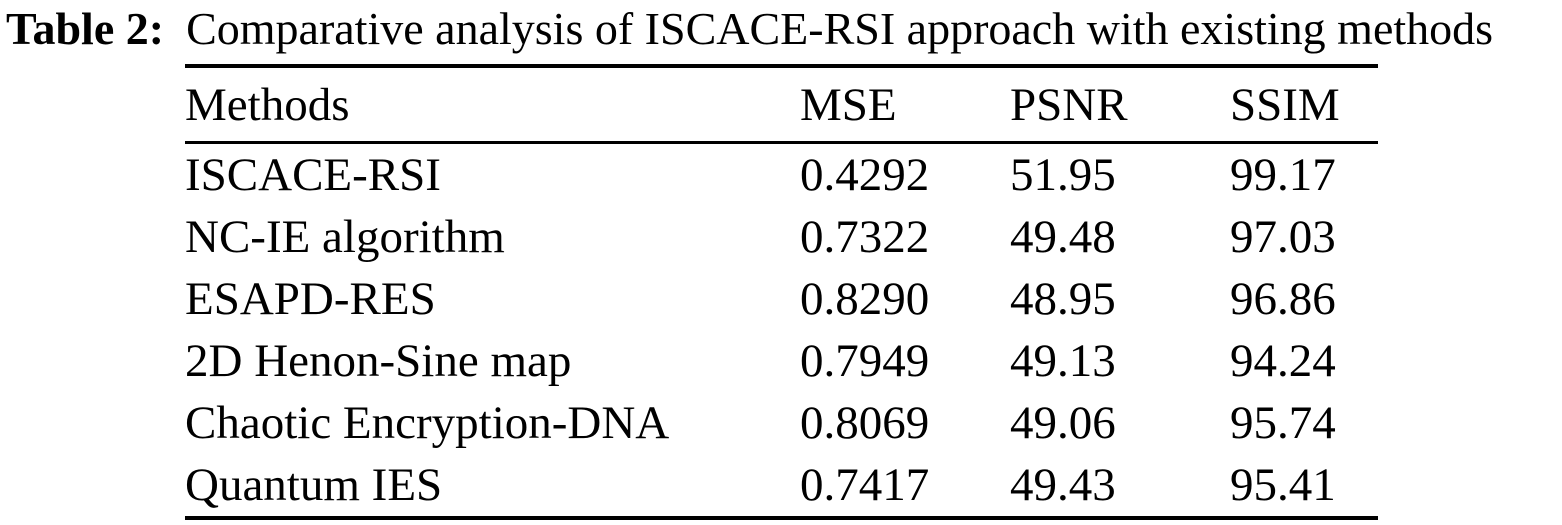 The width and height of the screenshot is (1562, 525). What do you see at coordinates (313, 175) in the screenshot?
I see `cell-method: ISCACE-RSI` at bounding box center [313, 175].